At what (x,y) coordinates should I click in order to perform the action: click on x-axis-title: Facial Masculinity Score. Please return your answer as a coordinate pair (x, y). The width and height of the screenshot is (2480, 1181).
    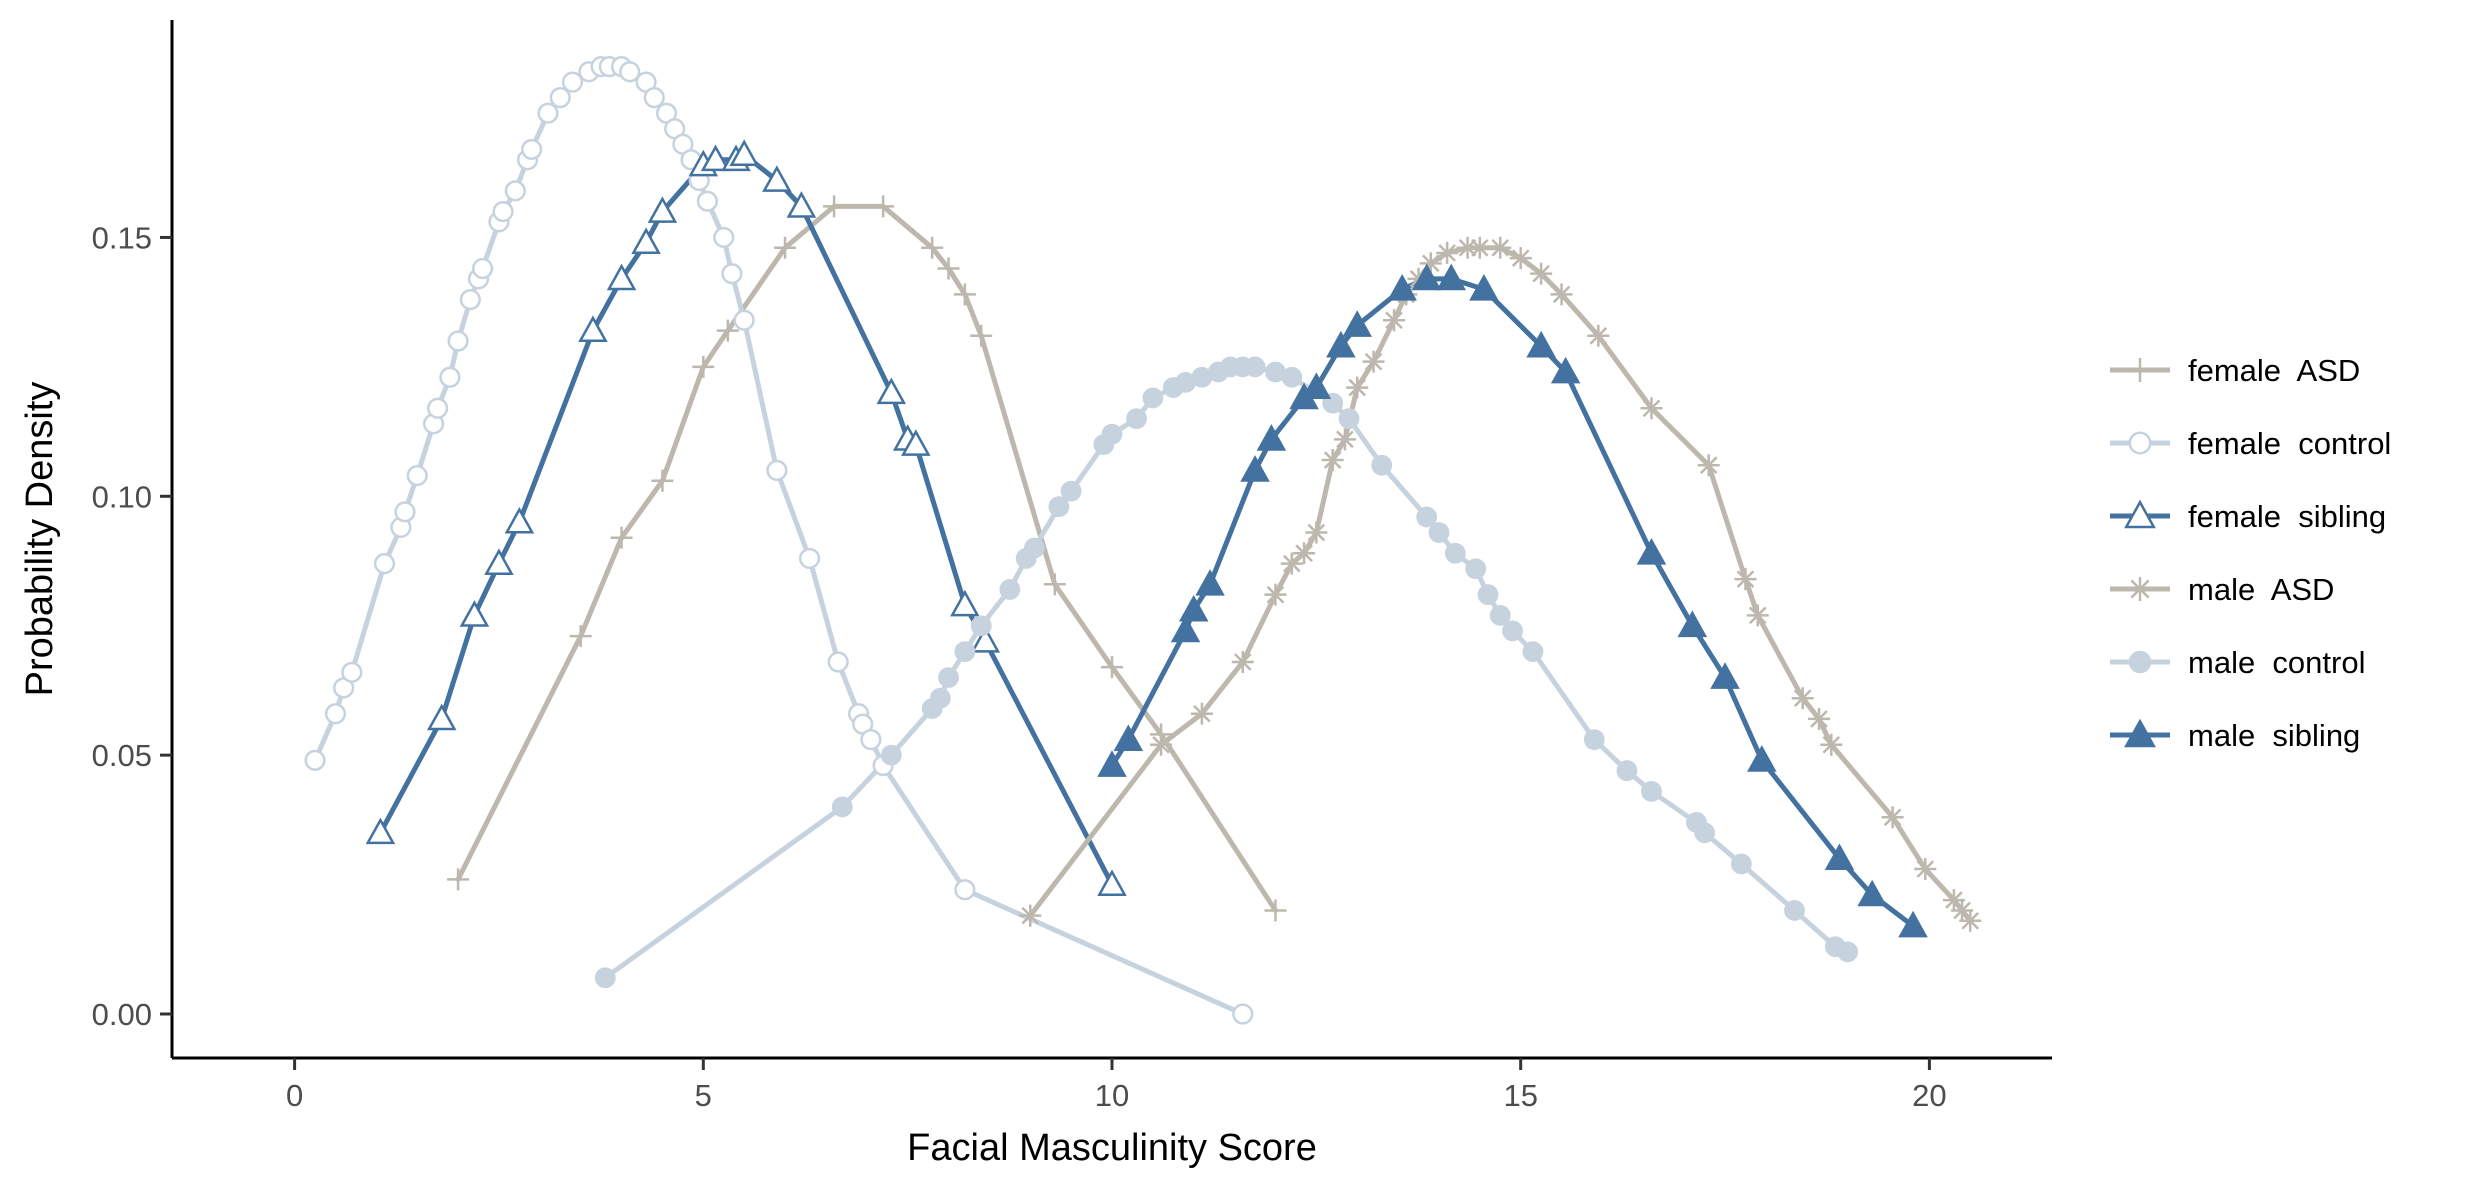
    Looking at the image, I should click on (1112, 1148).